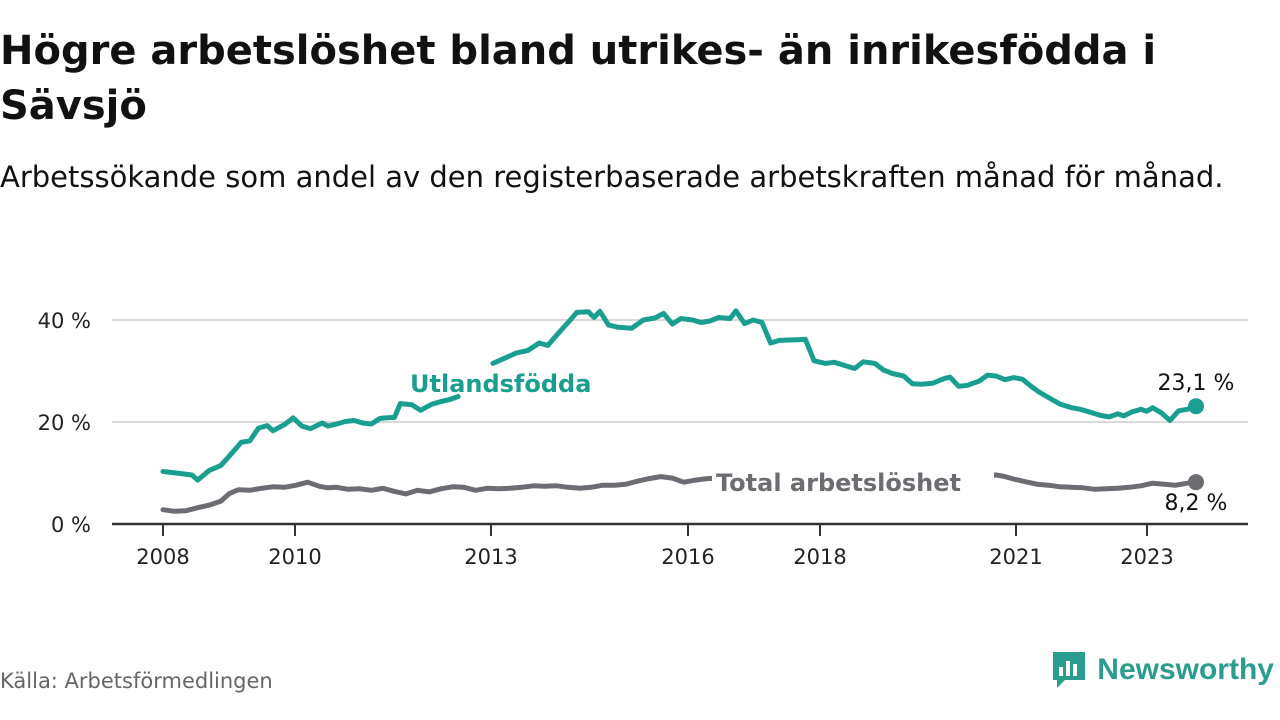 The image size is (1280, 720). Describe the element at coordinates (1069, 670) in the screenshot. I see `newsworthy-logo-icon` at that location.